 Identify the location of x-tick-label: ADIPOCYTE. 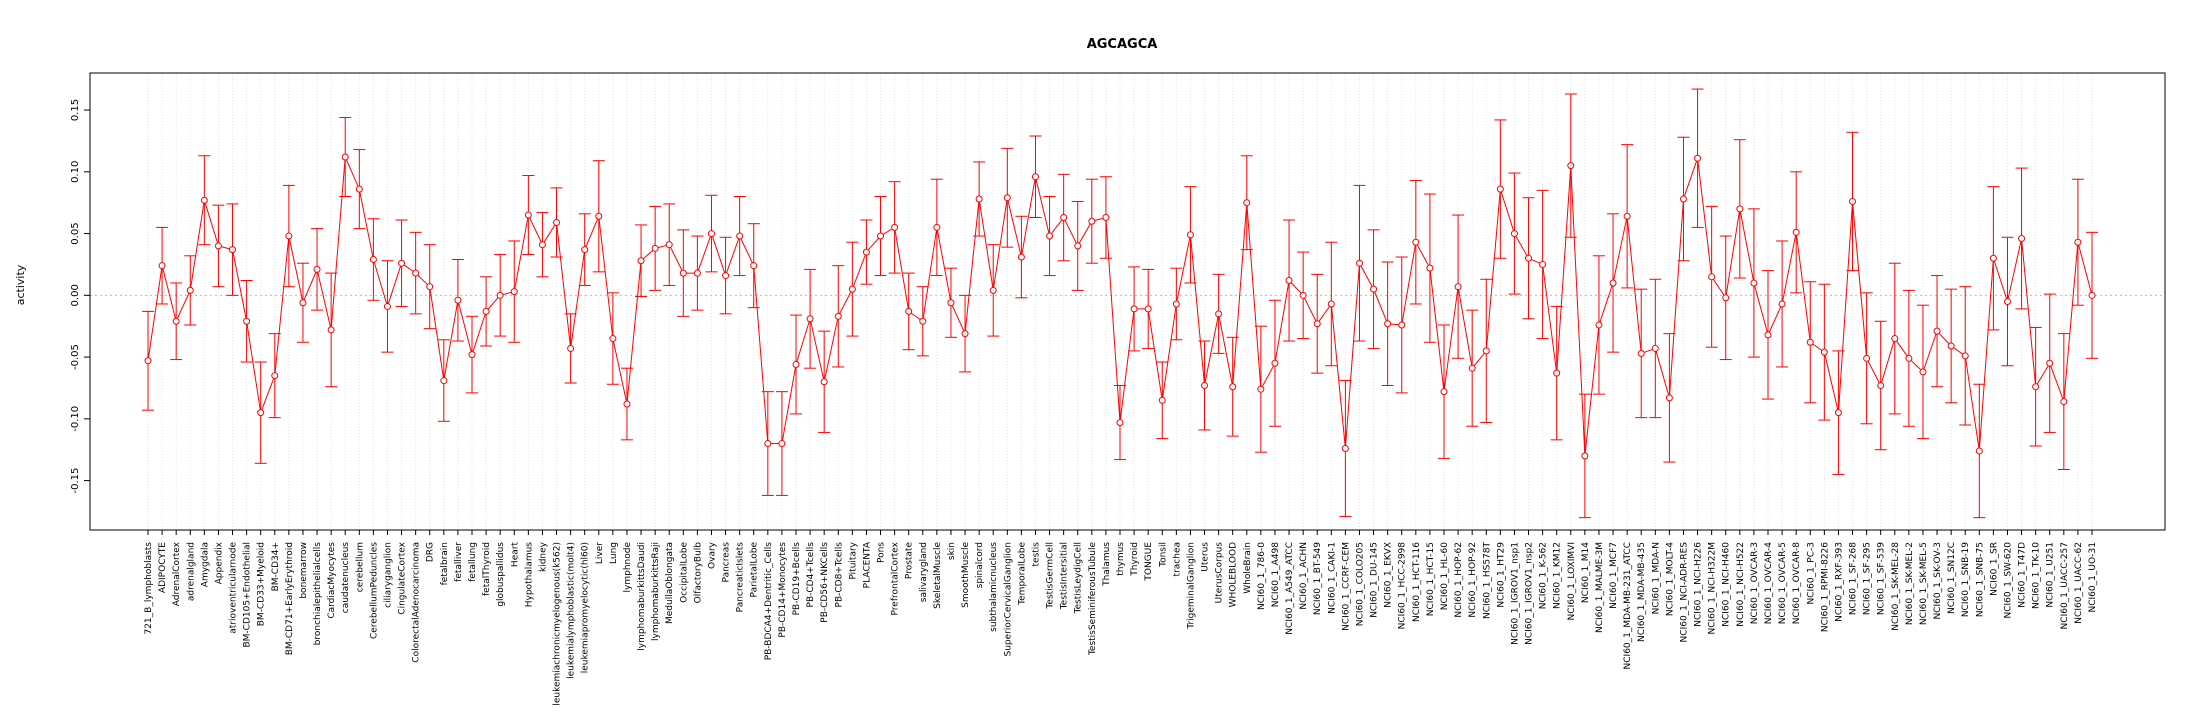
(163, 567).